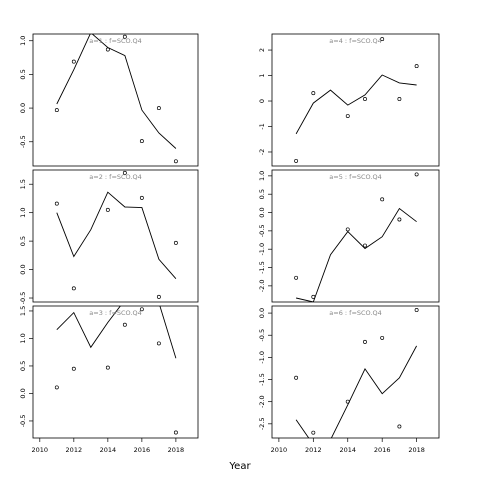  I want to click on y-tick-label: -1.5, so click(262, 379).